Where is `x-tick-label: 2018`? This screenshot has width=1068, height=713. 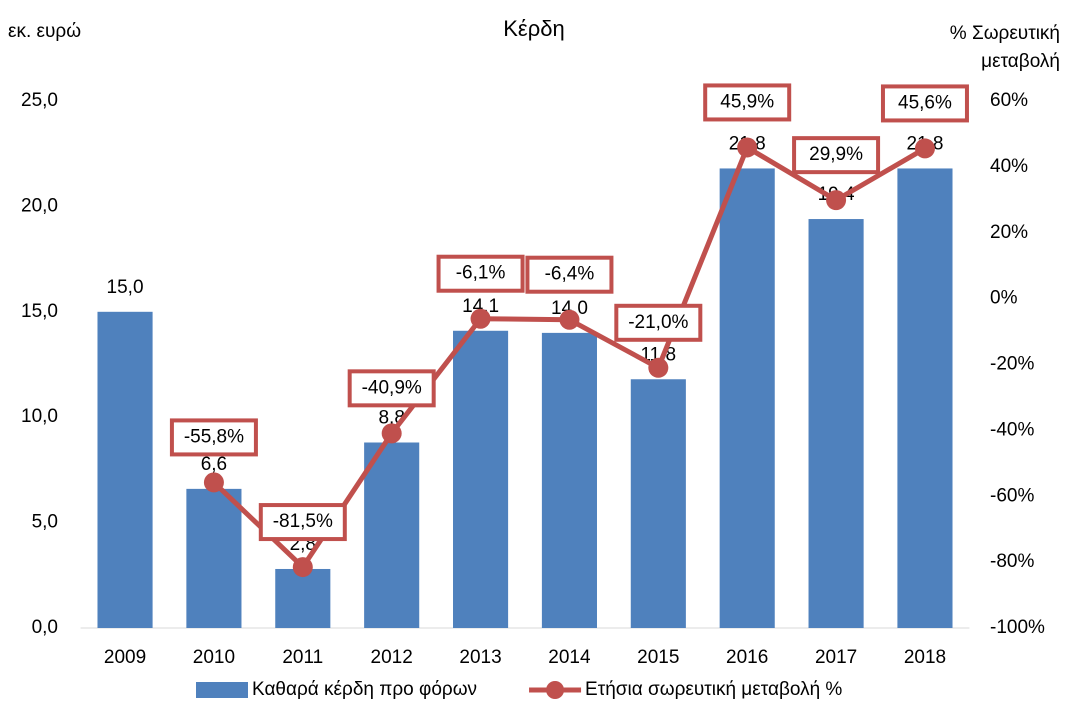
x-tick-label: 2018 is located at coordinates (925, 657).